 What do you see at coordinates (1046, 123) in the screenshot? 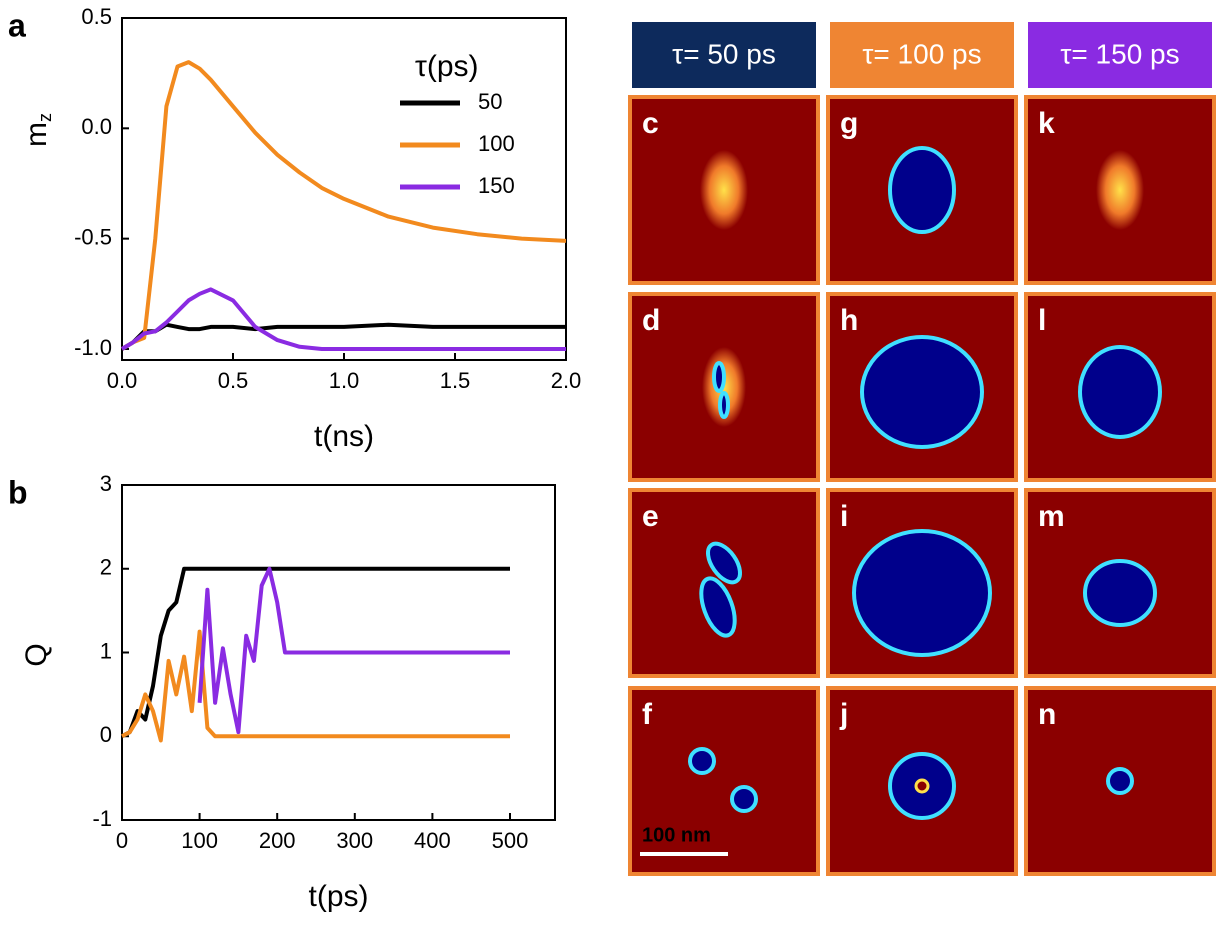
I see `panel-letter: k` at bounding box center [1046, 123].